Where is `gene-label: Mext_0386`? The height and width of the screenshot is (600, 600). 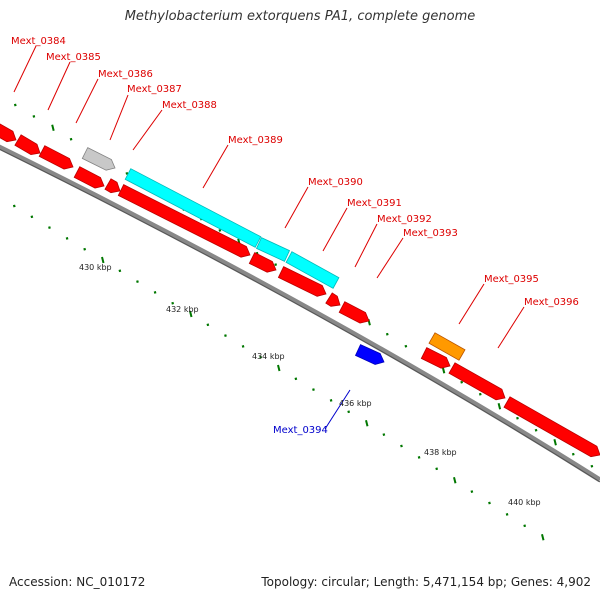 gene-label: Mext_0386 is located at coordinates (125, 74).